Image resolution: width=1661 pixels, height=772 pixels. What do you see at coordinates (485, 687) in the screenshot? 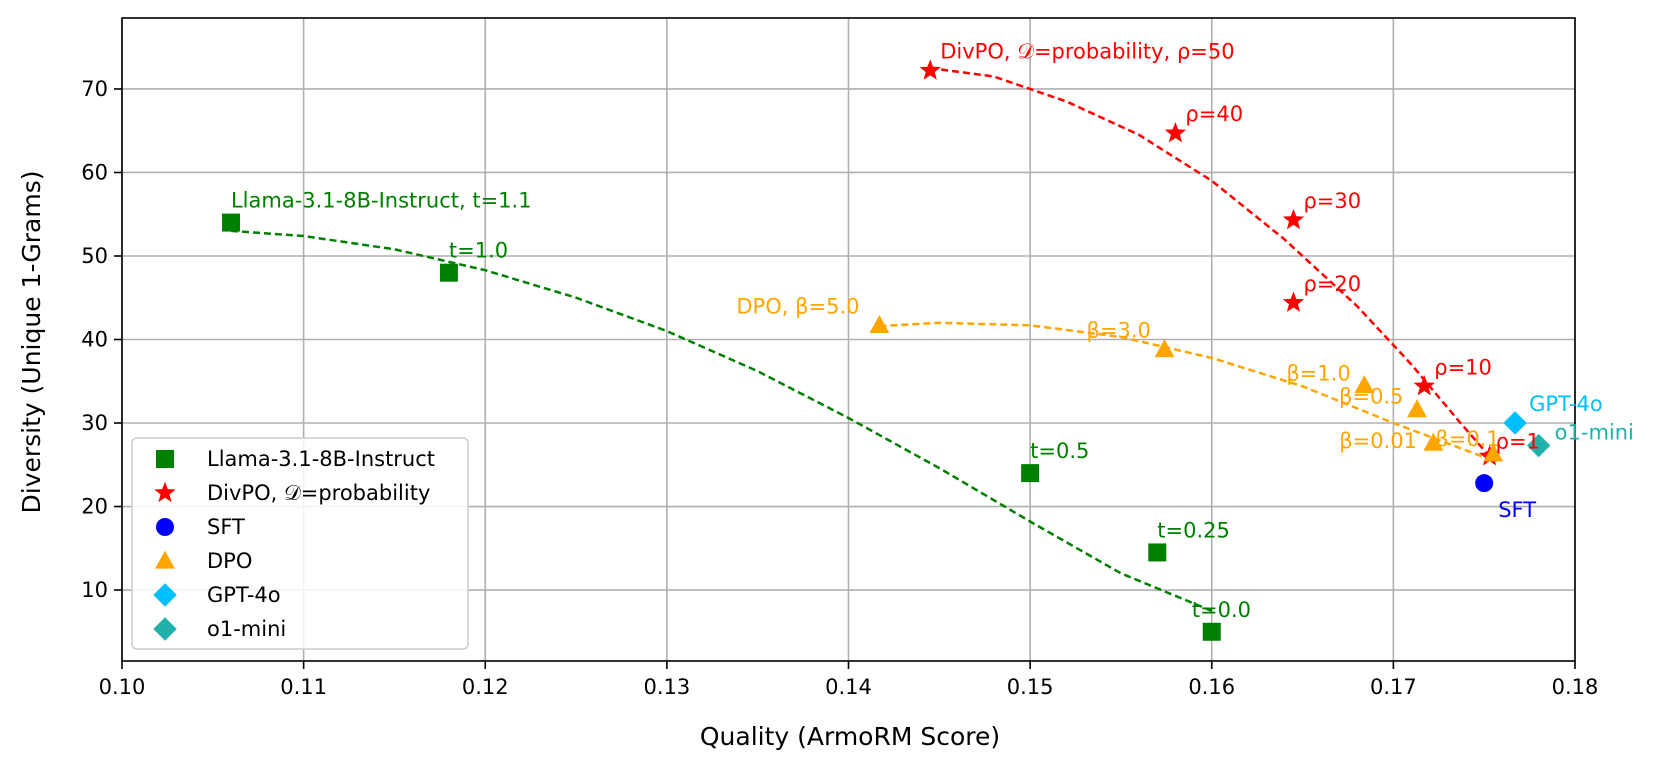
I see `x-tick-label-2: 0.12` at bounding box center [485, 687].